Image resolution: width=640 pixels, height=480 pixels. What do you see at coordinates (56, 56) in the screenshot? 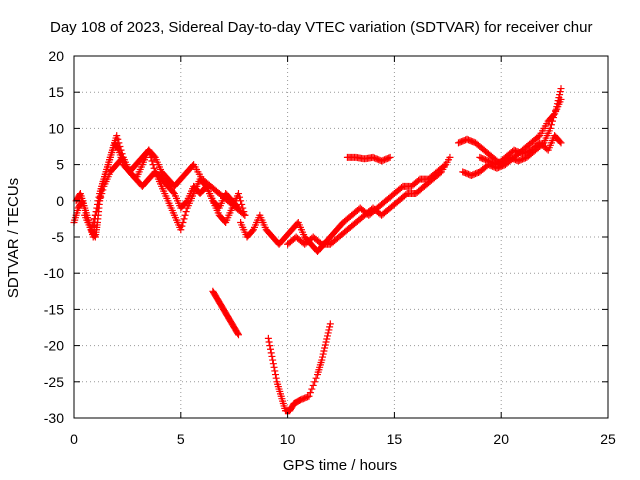
I see `y-tick-label: 20` at bounding box center [56, 56].